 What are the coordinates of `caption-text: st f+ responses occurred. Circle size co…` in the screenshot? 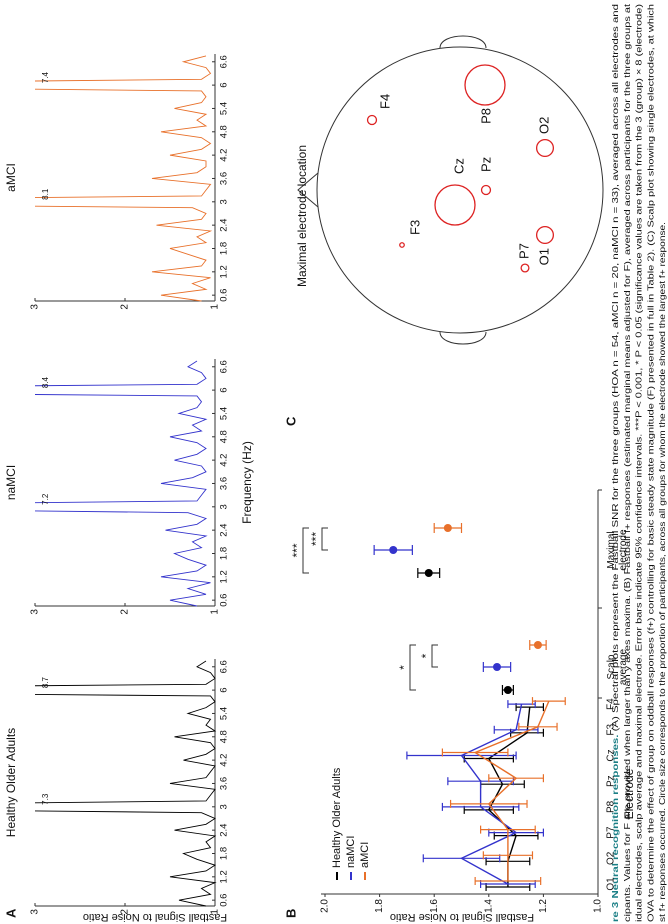 It's located at (662, 572).